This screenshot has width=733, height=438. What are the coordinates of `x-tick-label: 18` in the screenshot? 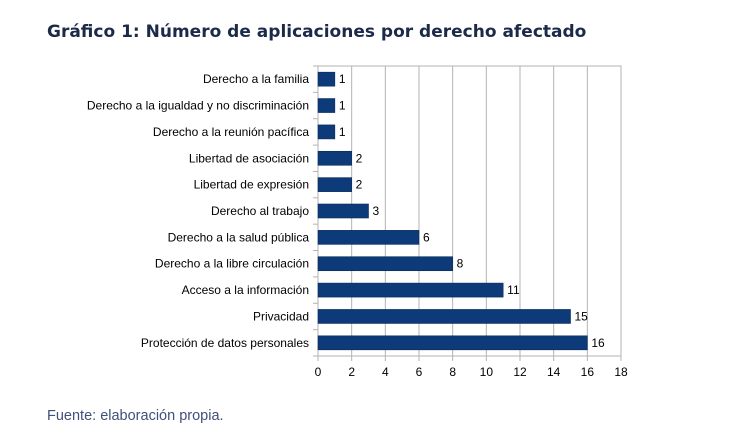 It's located at (621, 372).